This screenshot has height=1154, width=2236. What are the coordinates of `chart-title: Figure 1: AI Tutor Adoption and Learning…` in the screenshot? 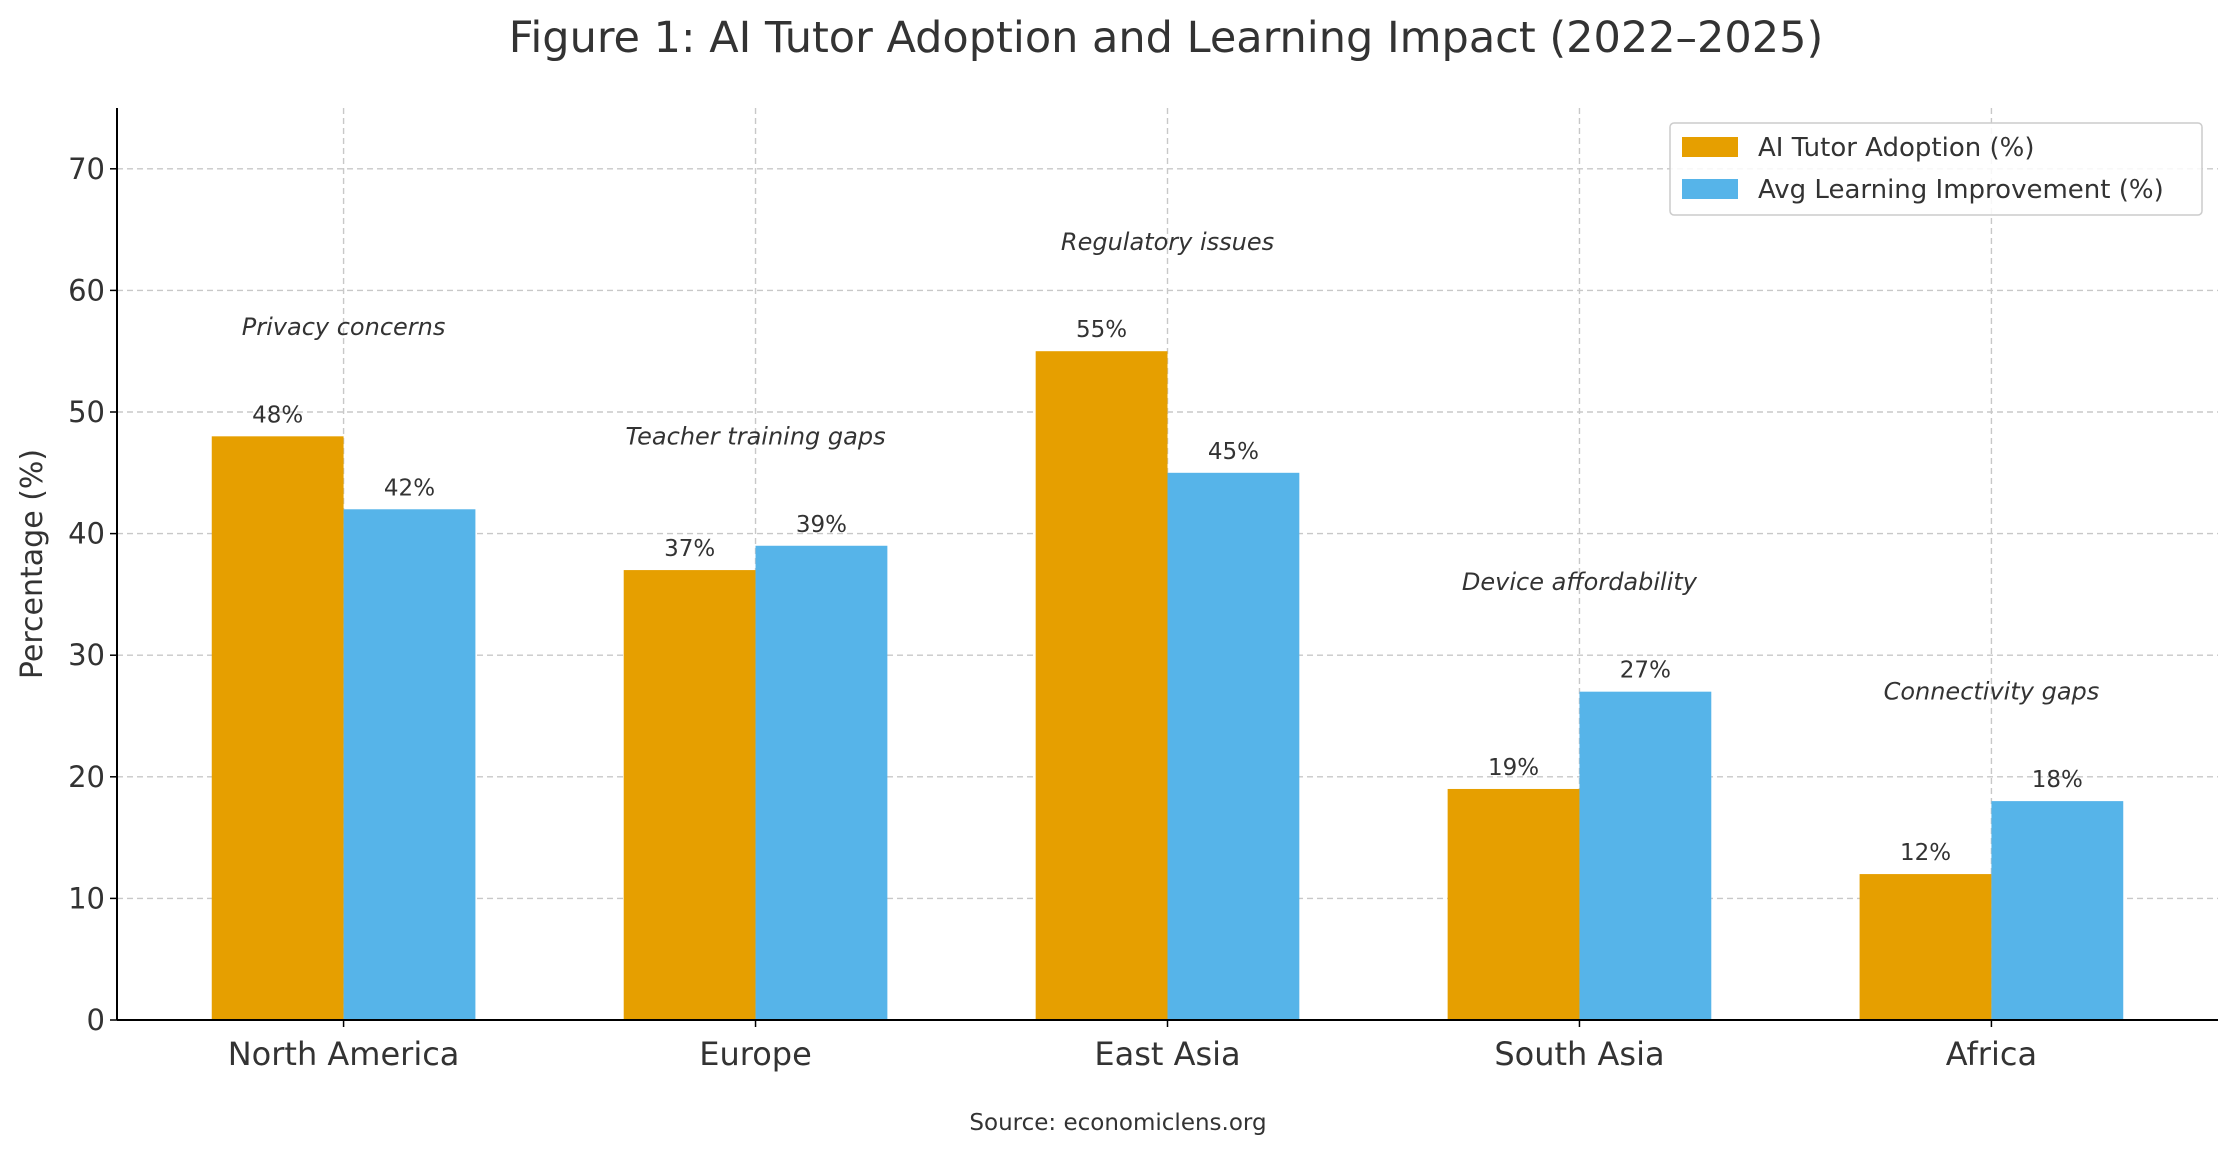 It's located at (1166, 38).